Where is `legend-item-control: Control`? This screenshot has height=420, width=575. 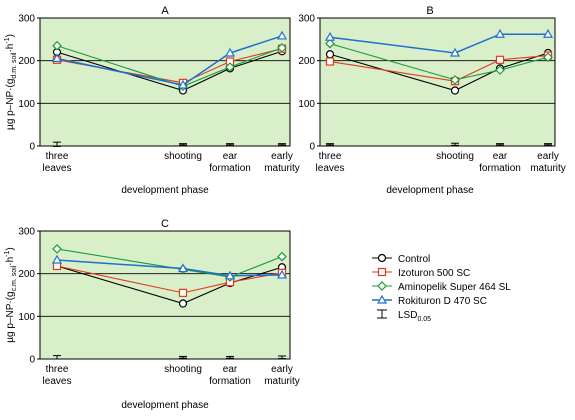
legend-item-control: Control is located at coordinates (401, 259).